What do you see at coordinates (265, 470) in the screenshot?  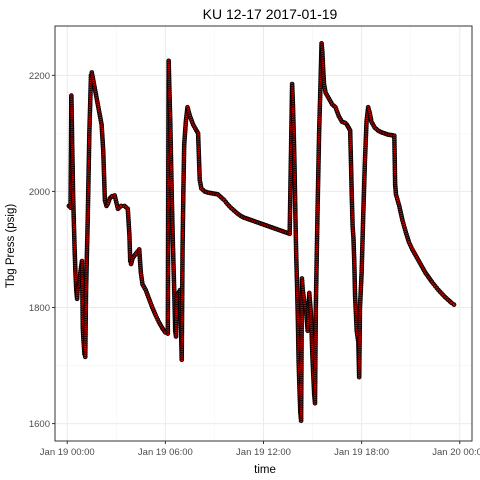 I see `x-axis-label: time` at bounding box center [265, 470].